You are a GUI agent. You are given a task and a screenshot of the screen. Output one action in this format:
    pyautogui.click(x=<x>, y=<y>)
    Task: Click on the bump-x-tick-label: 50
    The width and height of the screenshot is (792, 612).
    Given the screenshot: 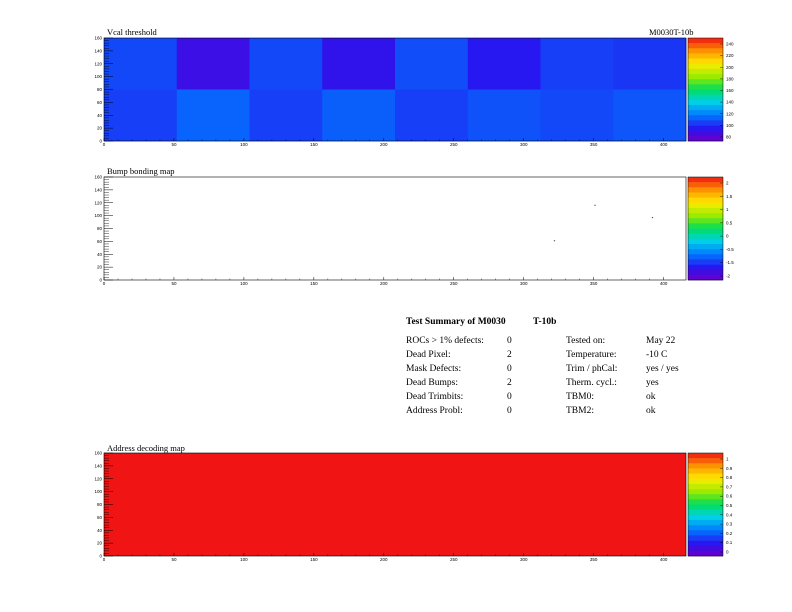 What is the action you would take?
    pyautogui.click(x=174, y=283)
    